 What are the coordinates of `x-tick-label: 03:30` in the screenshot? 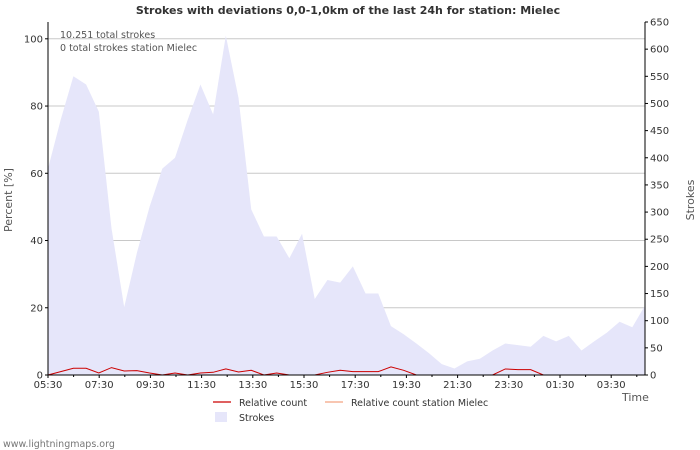 It's located at (611, 385).